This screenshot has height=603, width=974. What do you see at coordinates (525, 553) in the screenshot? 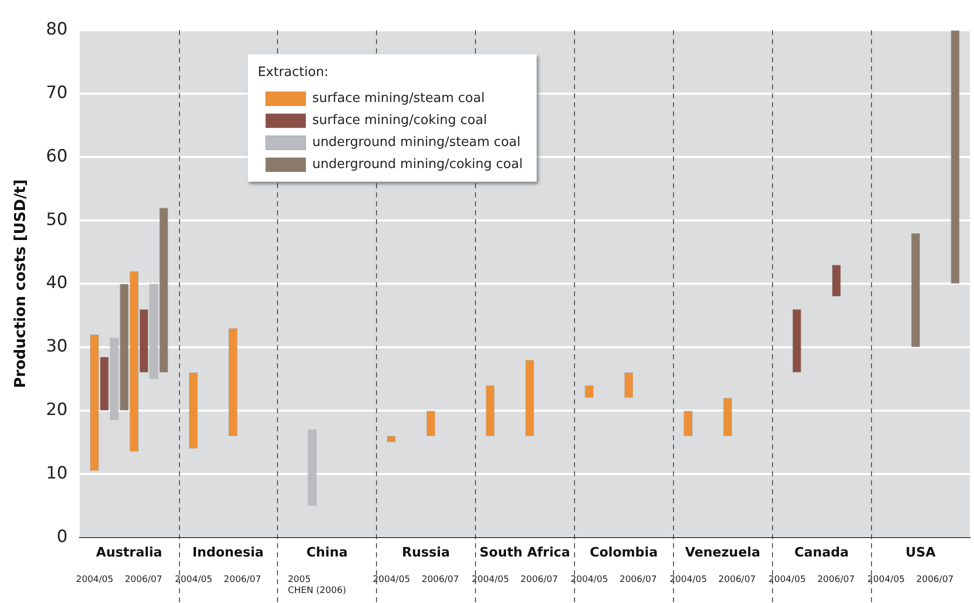
I see `x-tick-label: South Africa` at bounding box center [525, 553].